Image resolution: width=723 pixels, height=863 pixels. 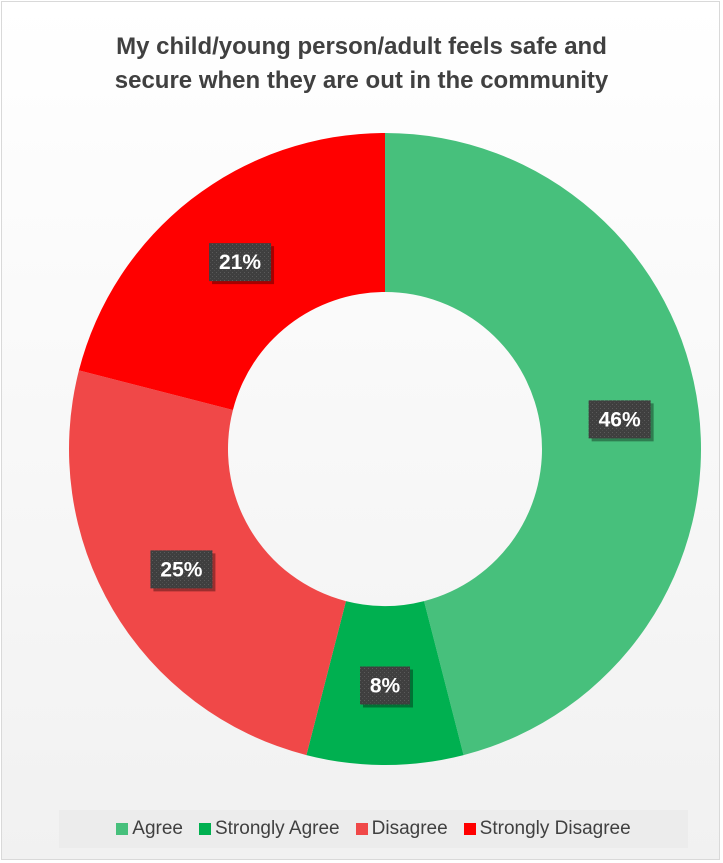 I want to click on legend-item-strongly-agree: Strongly Agree, so click(x=269, y=829).